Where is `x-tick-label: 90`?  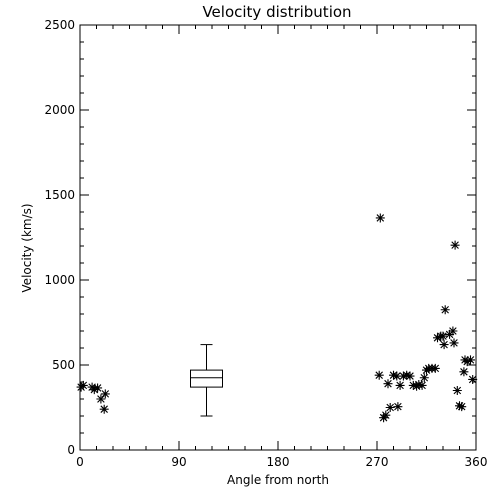
x-tick-label: 90 is located at coordinates (178, 462).